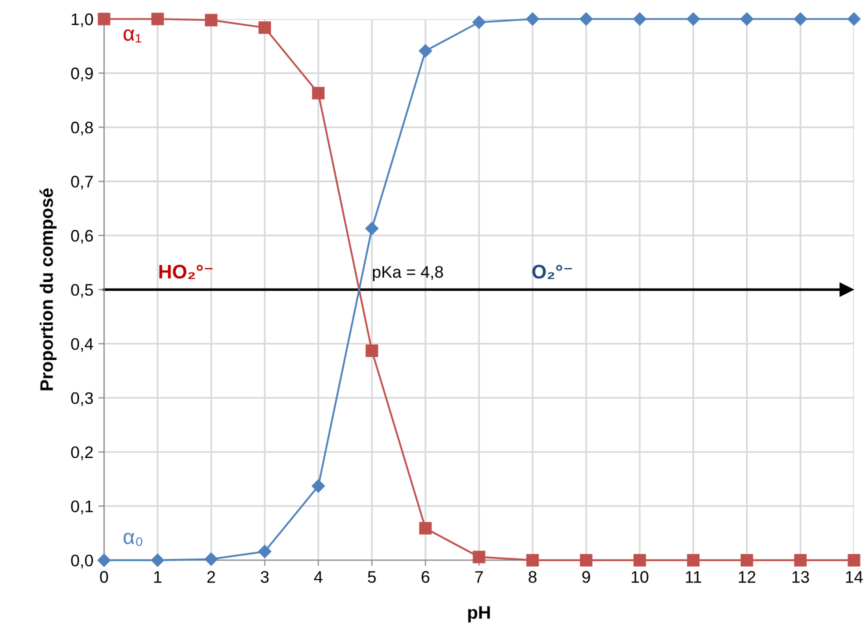 The width and height of the screenshot is (867, 633). What do you see at coordinates (82, 399) in the screenshot?
I see `y-tick-label: 0,3` at bounding box center [82, 399].